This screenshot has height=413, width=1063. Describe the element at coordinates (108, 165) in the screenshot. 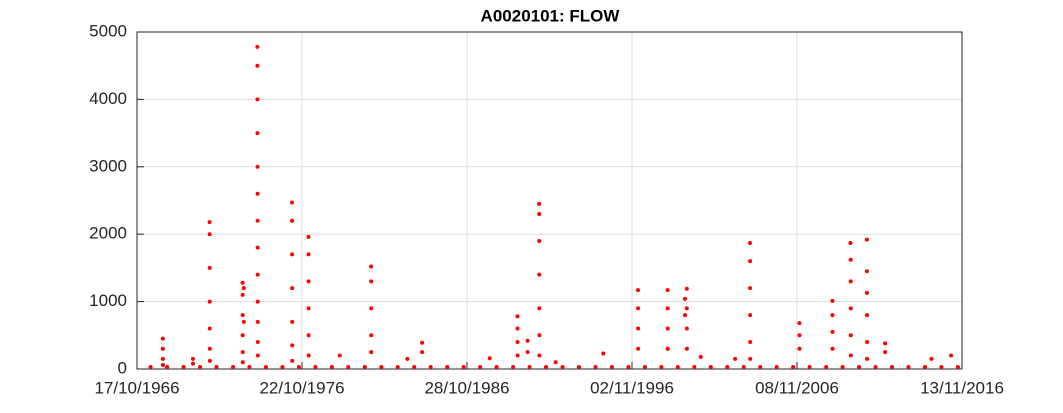

I see `y-tick-label: 3000` at that location.